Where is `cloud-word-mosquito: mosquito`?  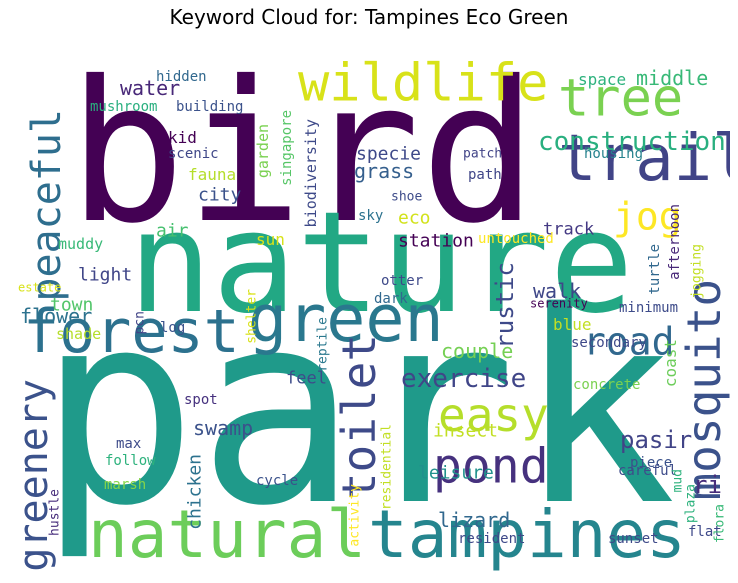
cloud-word-mosquito: mosquito is located at coordinates (703, 390).